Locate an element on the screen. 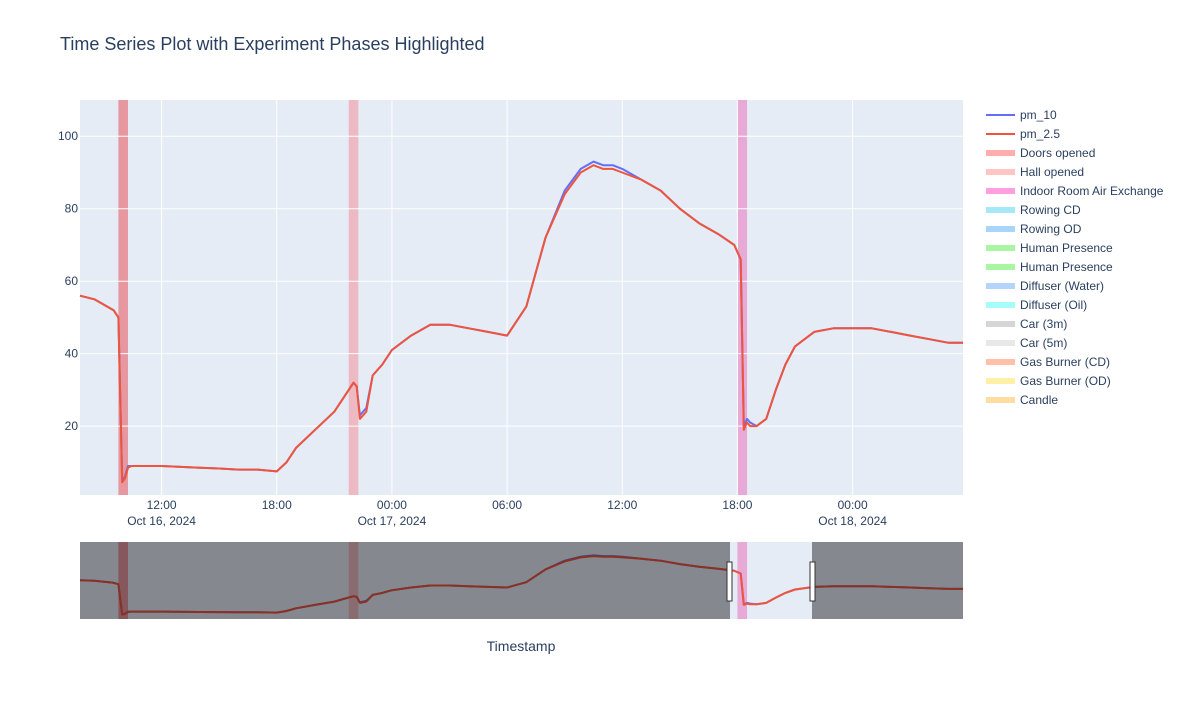 This screenshot has height=705, width=1200. range-slider-mask-left is located at coordinates (405, 580).